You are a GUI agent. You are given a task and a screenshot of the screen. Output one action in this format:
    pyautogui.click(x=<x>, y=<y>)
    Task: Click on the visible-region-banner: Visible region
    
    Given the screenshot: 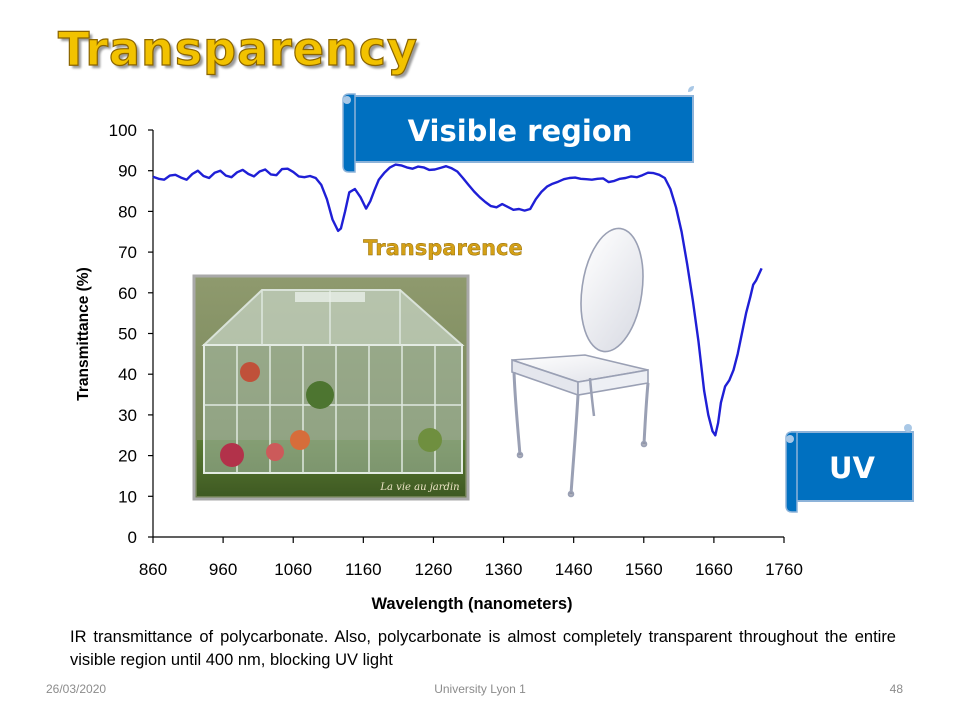 What is the action you would take?
    pyautogui.click(x=518, y=129)
    